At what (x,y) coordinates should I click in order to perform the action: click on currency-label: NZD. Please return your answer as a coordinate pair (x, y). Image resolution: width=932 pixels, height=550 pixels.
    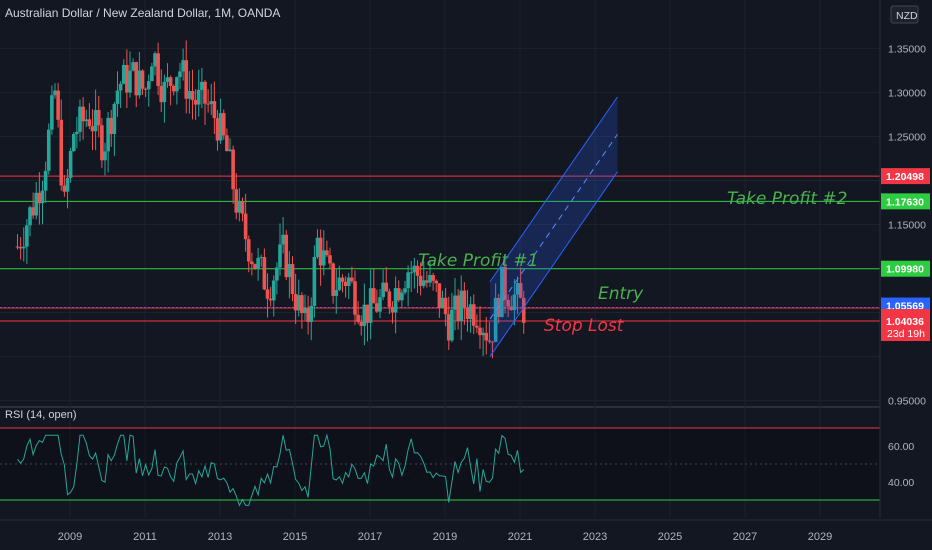
    Looking at the image, I should click on (907, 16).